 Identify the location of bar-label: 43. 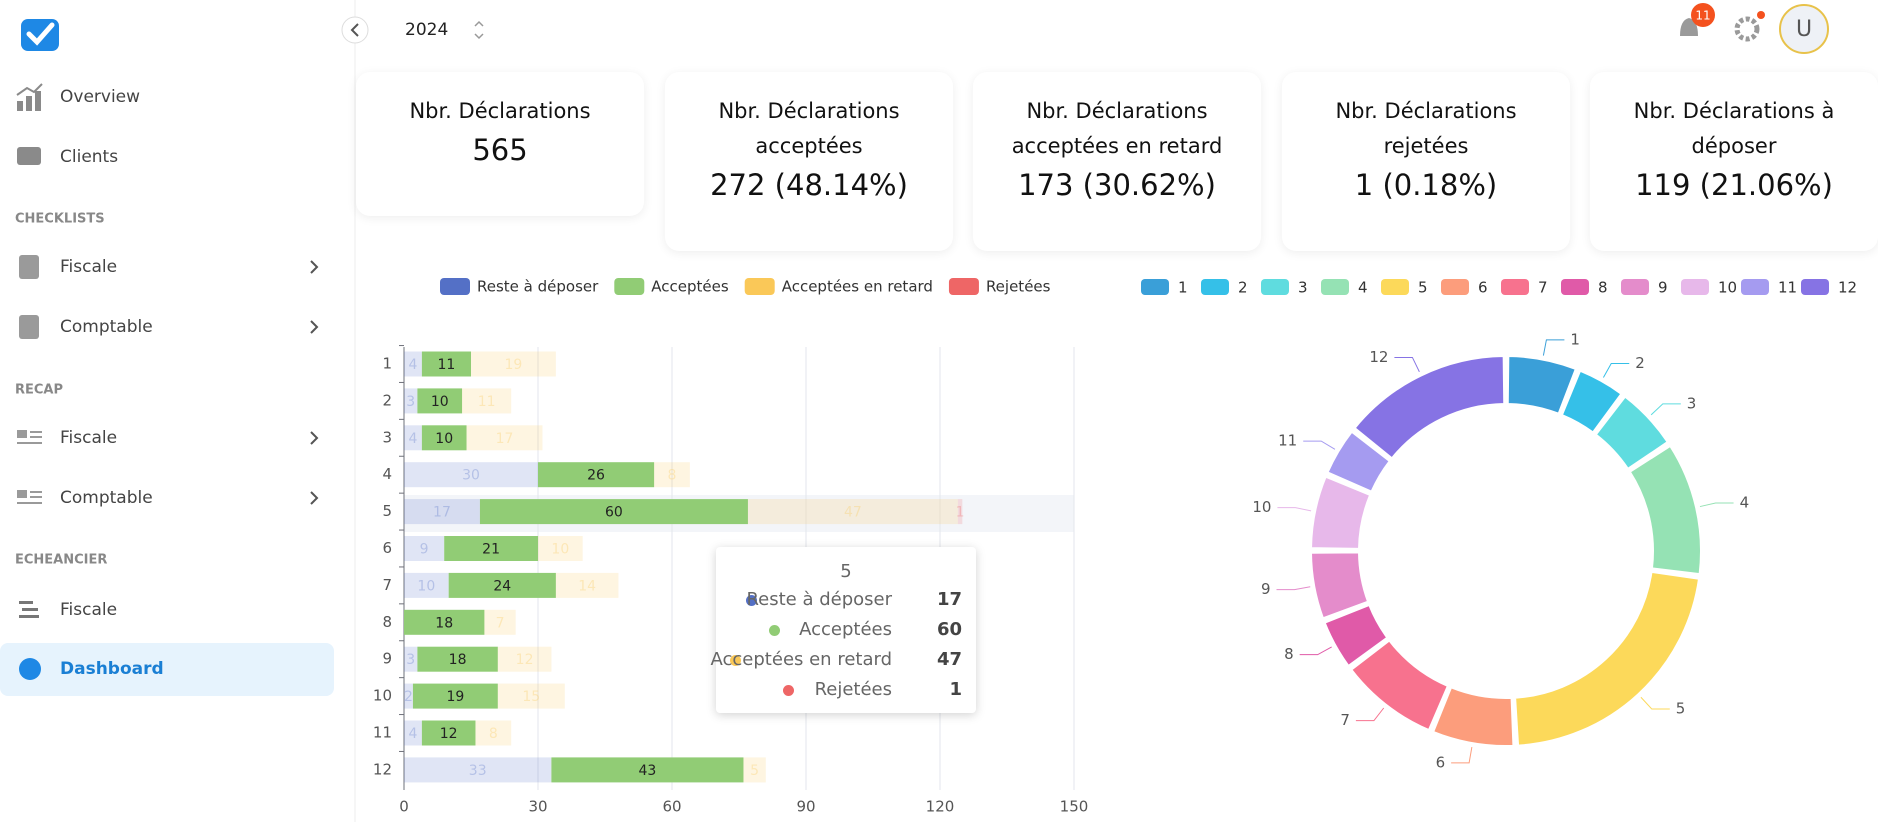
(648, 771).